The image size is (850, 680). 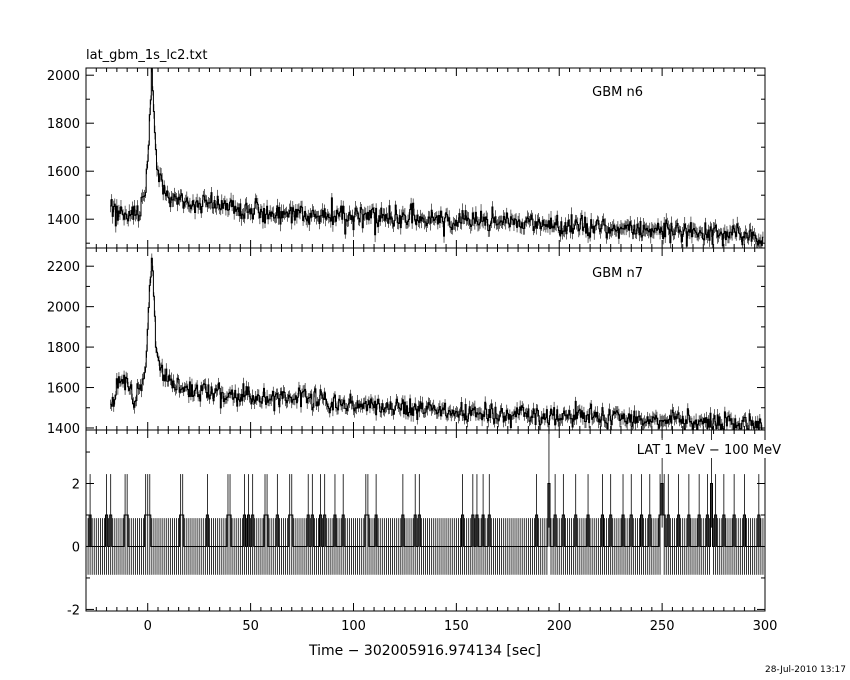 I want to click on panel-gbm-n7-label: GBM n7, so click(x=617, y=273).